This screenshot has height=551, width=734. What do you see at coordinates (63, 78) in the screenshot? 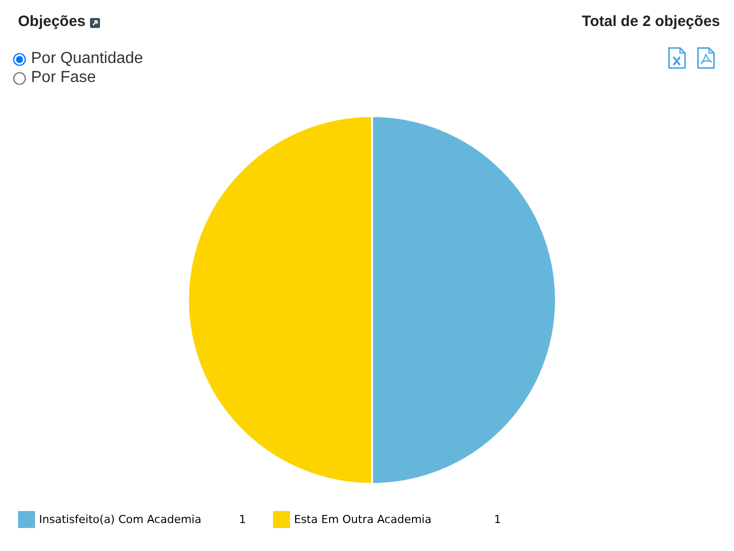
I see `text: Por Fase` at bounding box center [63, 78].